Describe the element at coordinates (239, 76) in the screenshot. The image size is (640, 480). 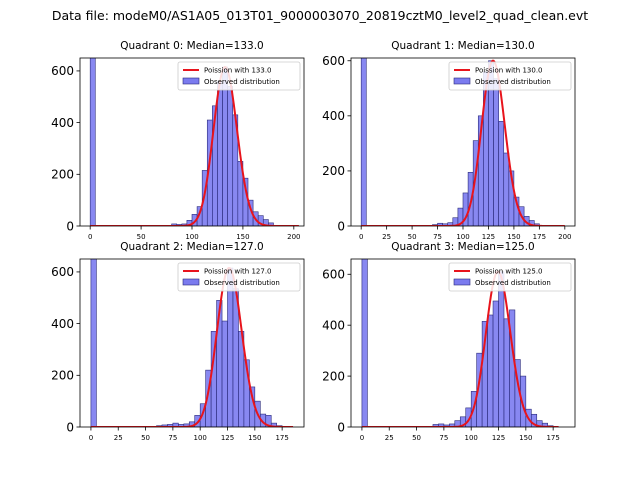
I see `legend: Poission with 133.0 Observed distribution` at that location.